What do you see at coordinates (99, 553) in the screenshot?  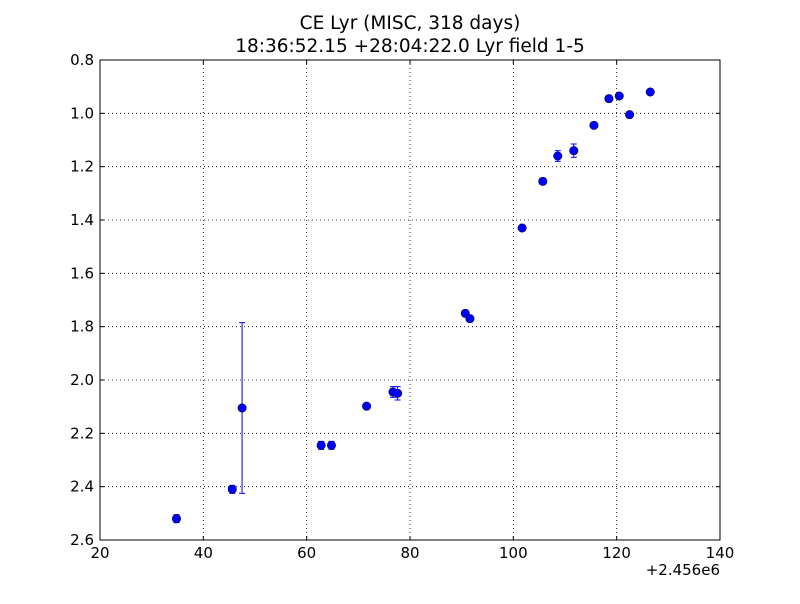 I see `x-tick-label: 20` at bounding box center [99, 553].